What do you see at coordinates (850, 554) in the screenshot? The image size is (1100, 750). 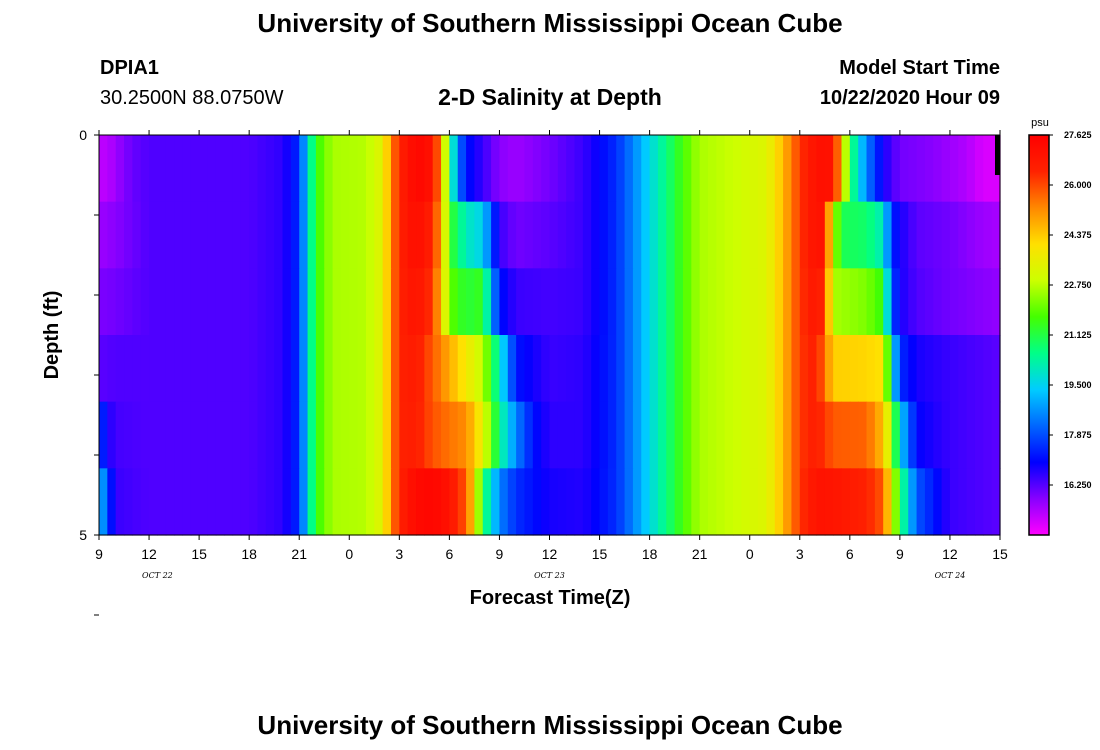 I see `x-tick-label: 6` at bounding box center [850, 554].